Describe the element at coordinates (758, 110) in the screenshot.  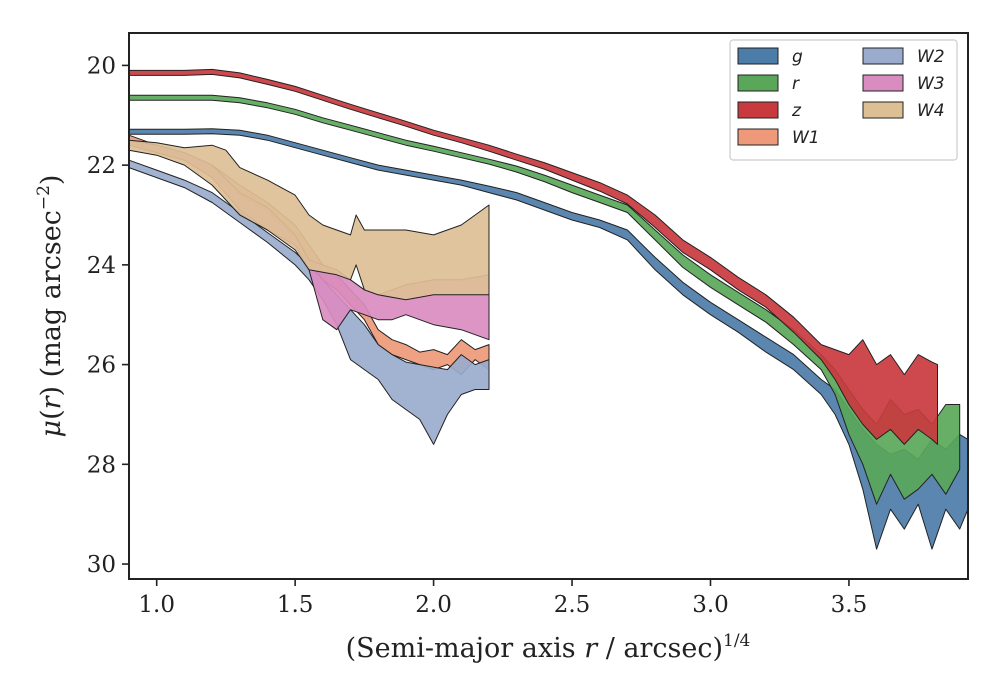
I see `legend-swatch-z` at that location.